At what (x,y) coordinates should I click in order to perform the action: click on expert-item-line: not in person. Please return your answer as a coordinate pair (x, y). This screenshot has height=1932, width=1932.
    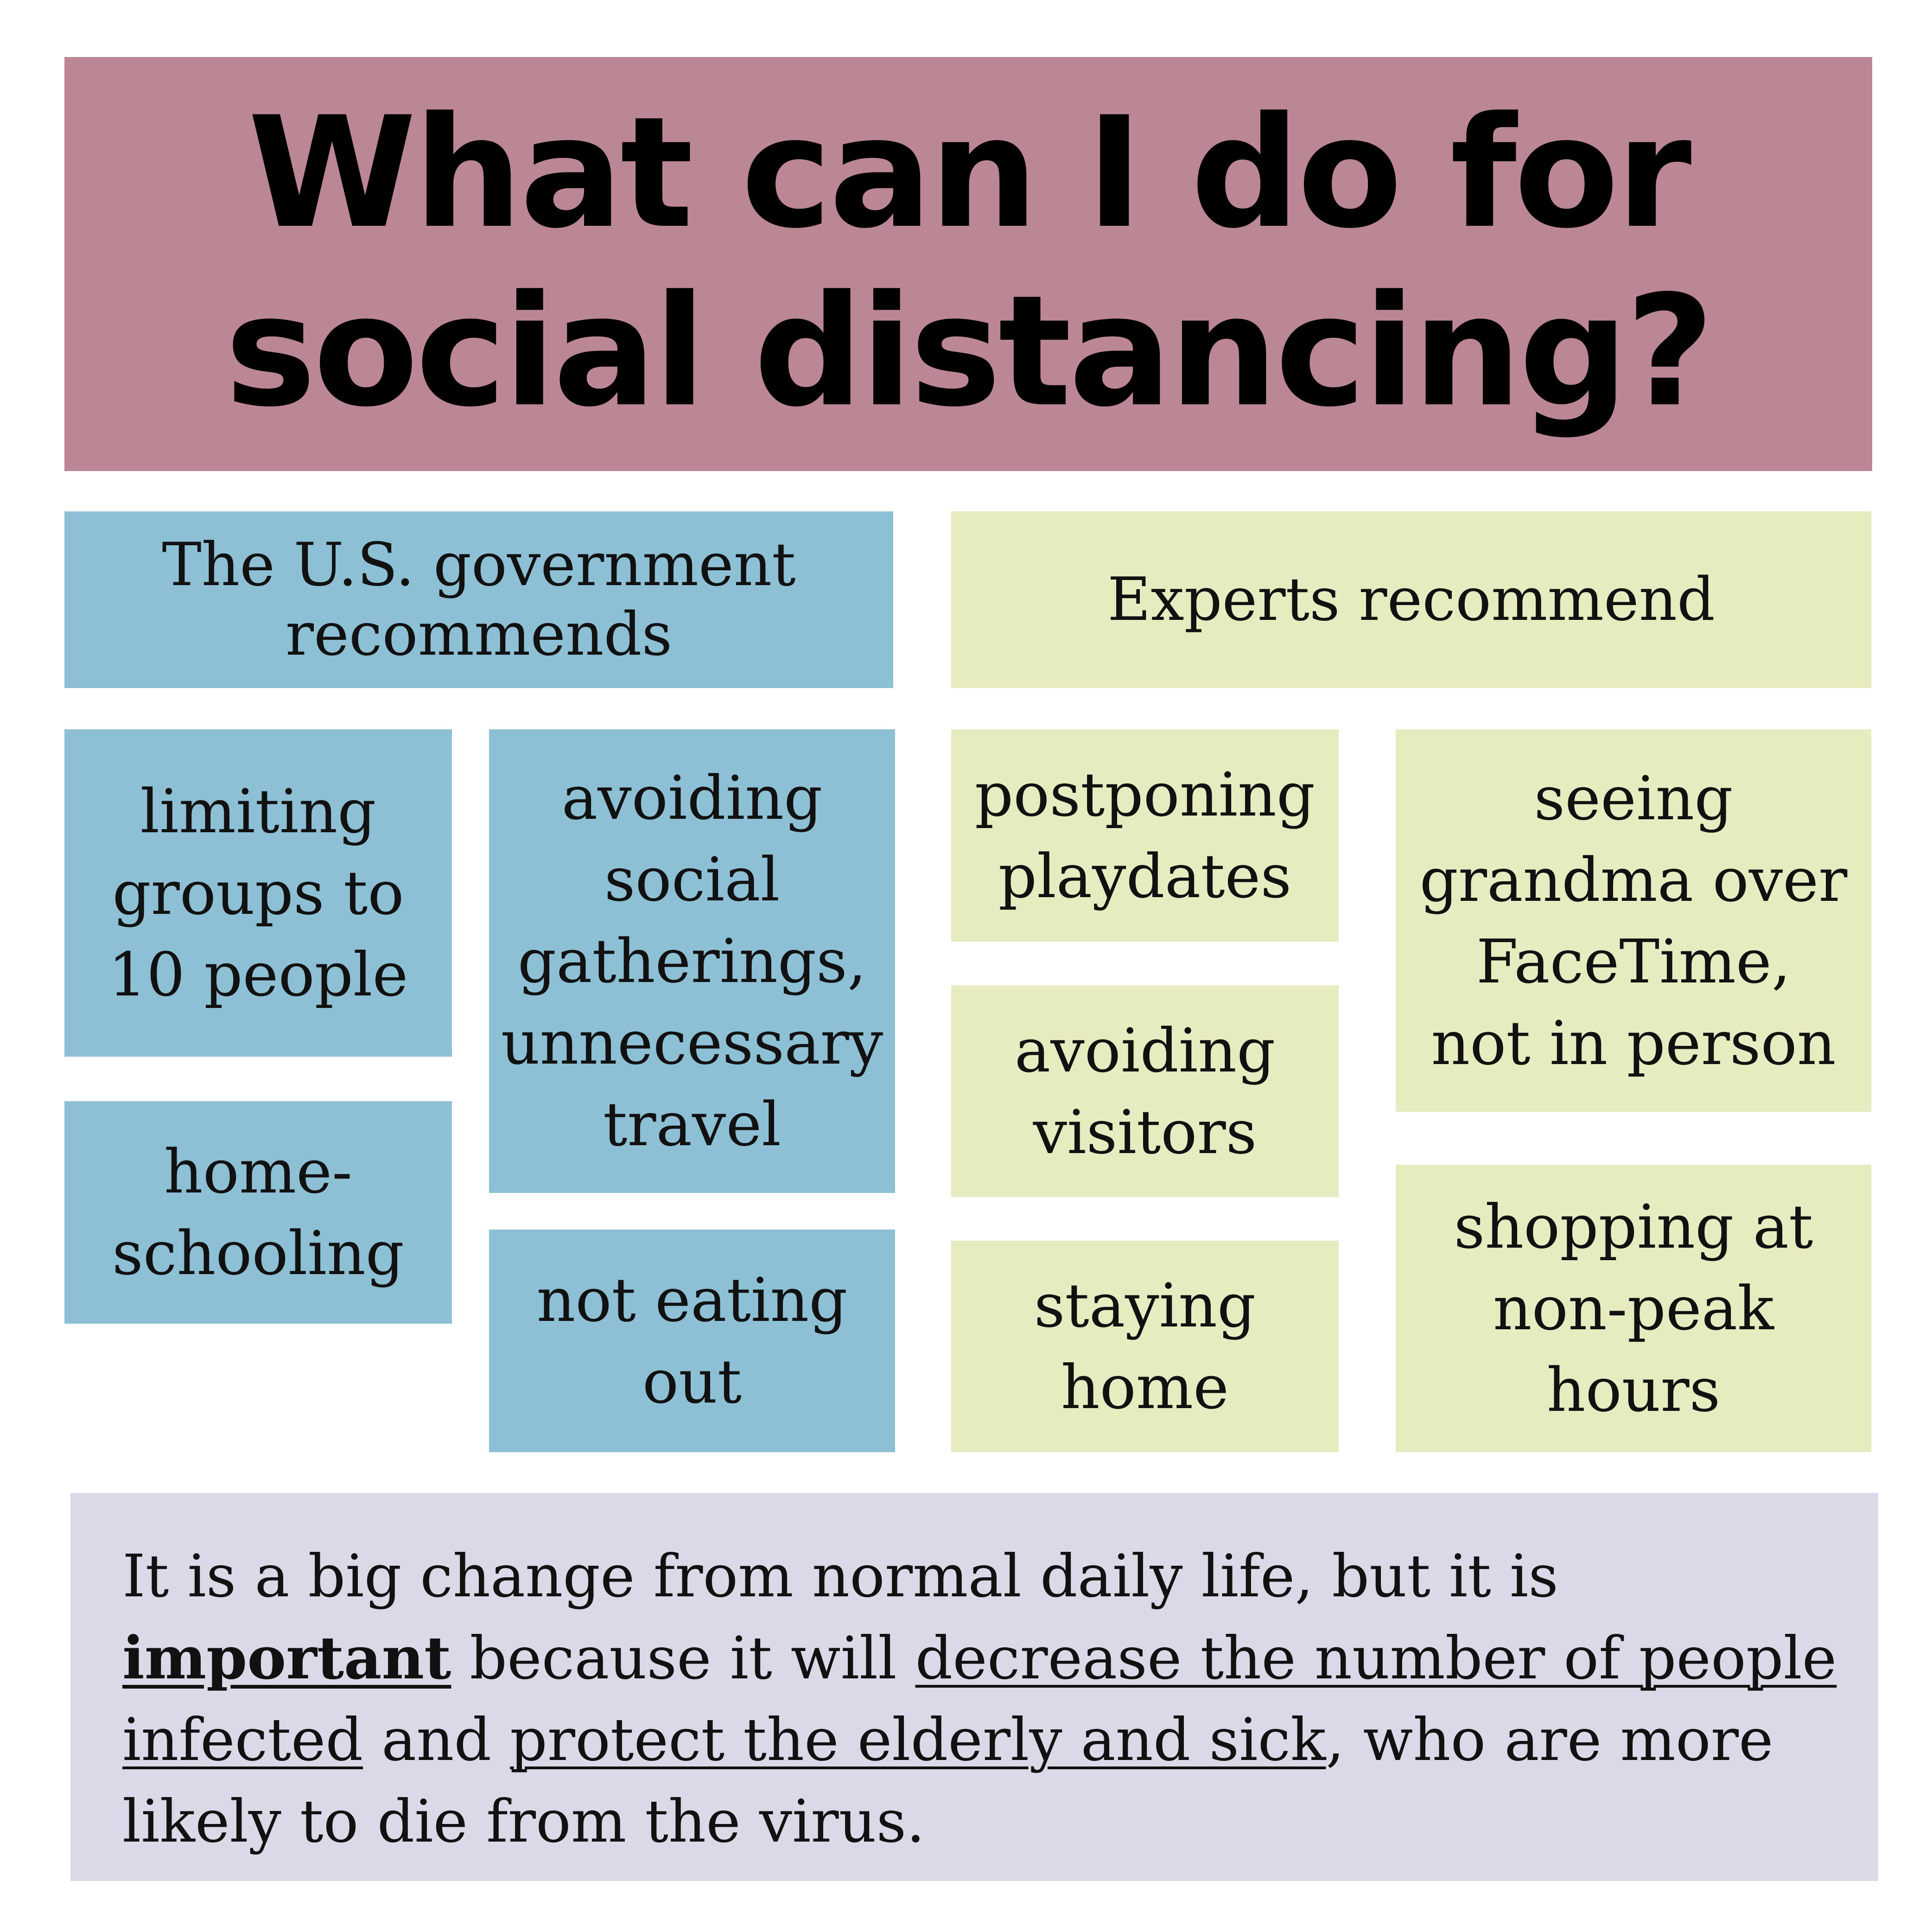
    Looking at the image, I should click on (1633, 1042).